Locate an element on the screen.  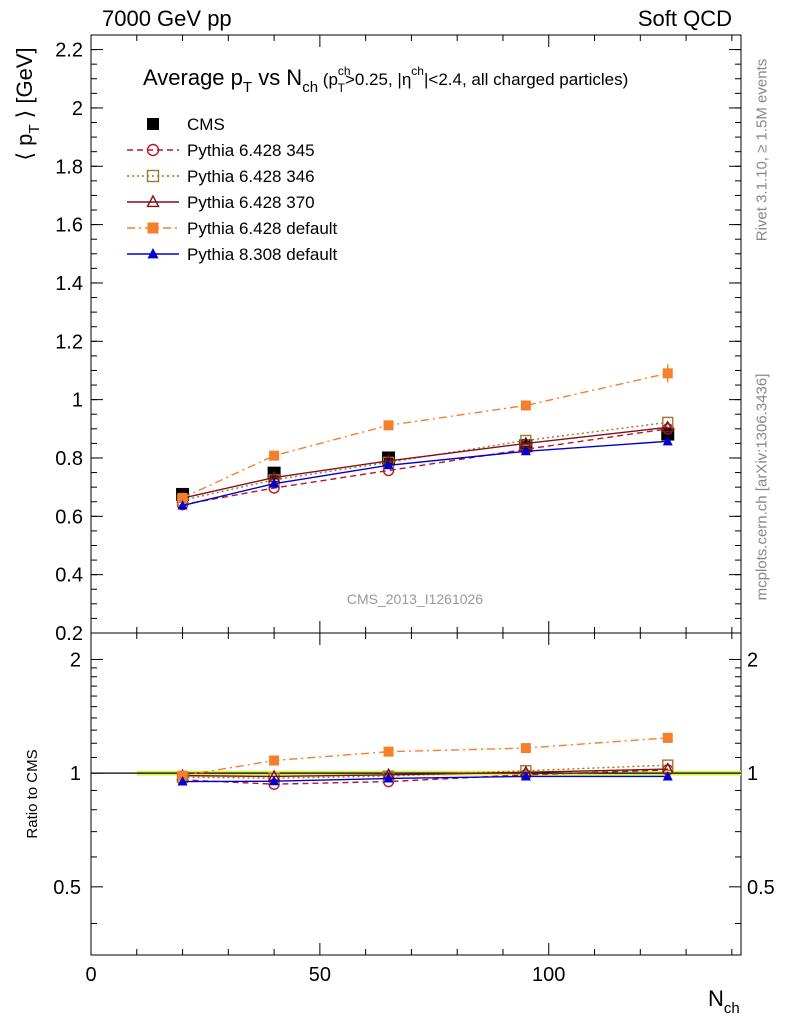
ratio-plot-area is located at coordinates (416, 761).